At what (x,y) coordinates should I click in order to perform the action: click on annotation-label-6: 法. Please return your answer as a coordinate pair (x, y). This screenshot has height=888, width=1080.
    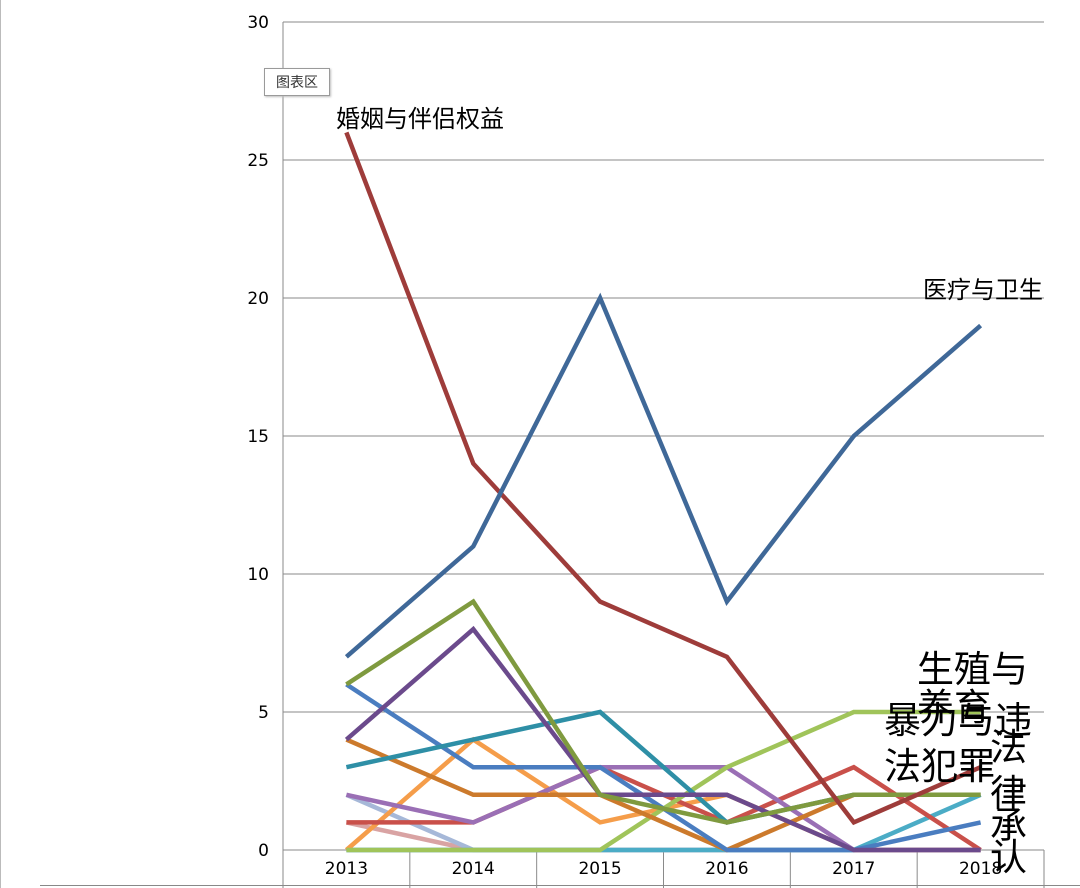
    Looking at the image, I should click on (1008, 747).